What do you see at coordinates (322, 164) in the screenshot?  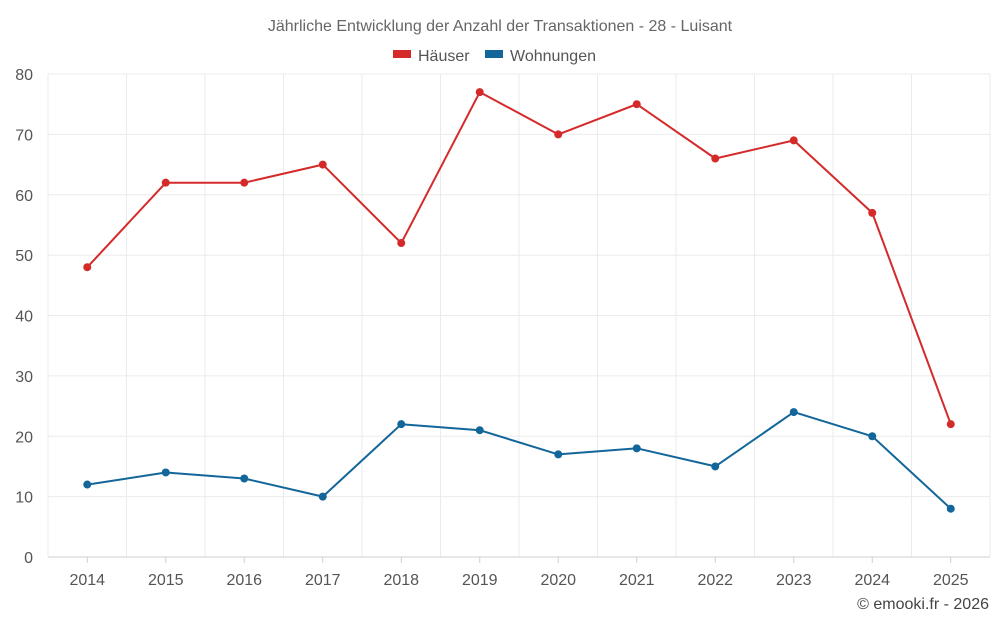 I see `data-point-haeuser-2017` at bounding box center [322, 164].